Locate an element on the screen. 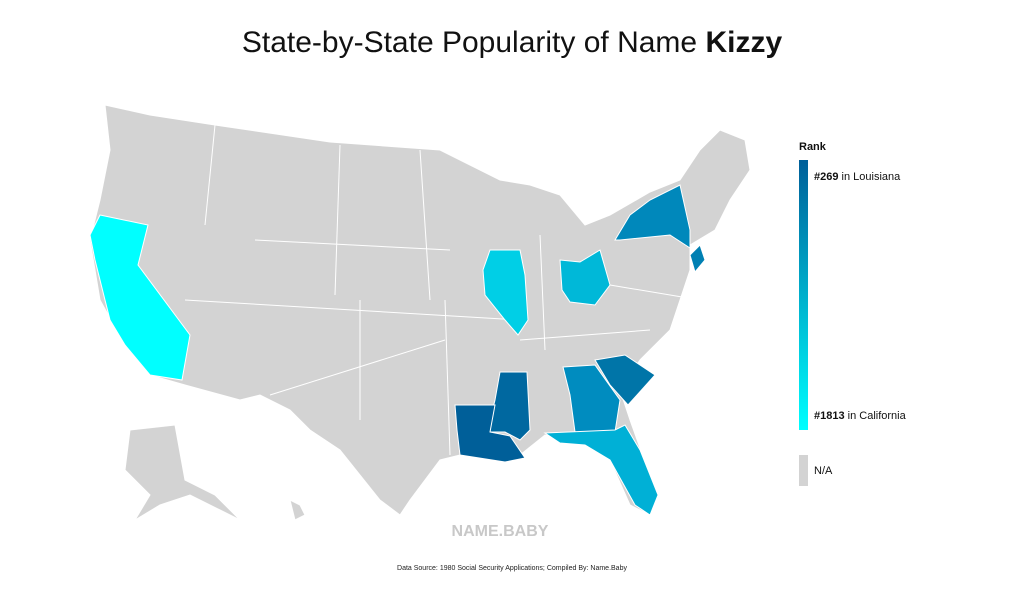  state-new-jersey is located at coordinates (697, 259).